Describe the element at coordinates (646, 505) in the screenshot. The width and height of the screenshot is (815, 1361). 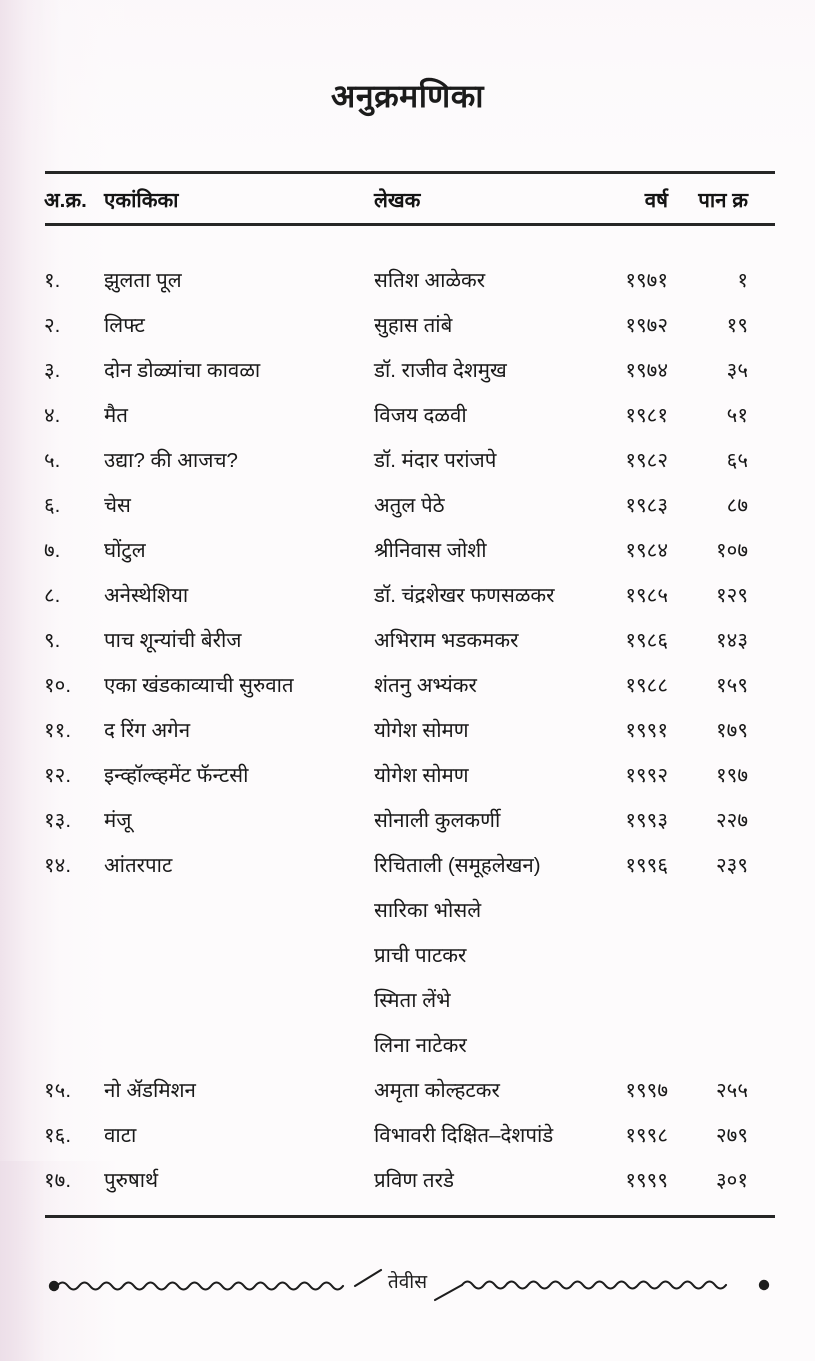
I see `row-year: १९८३` at that location.